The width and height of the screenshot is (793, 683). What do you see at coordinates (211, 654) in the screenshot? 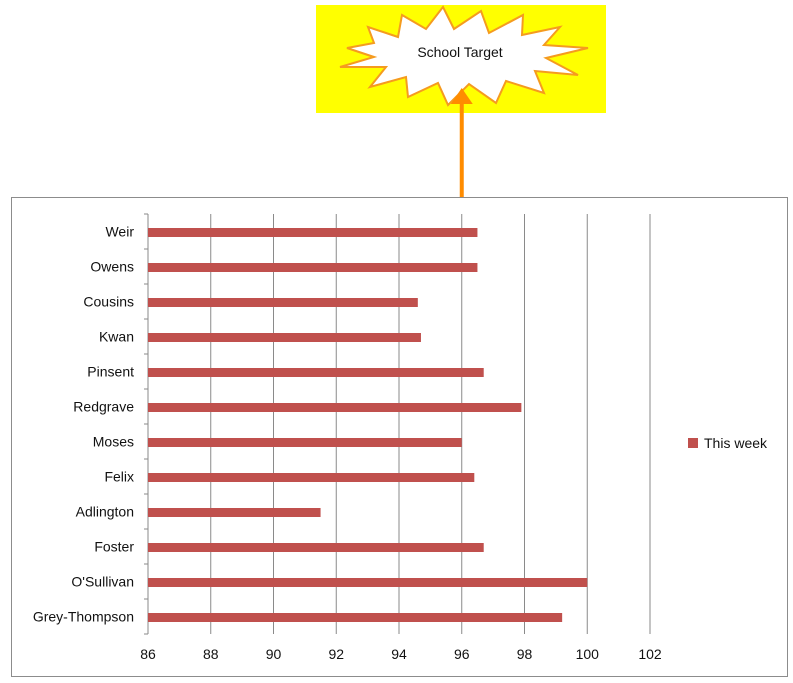
I see `x-tick-label: 88` at bounding box center [211, 654].